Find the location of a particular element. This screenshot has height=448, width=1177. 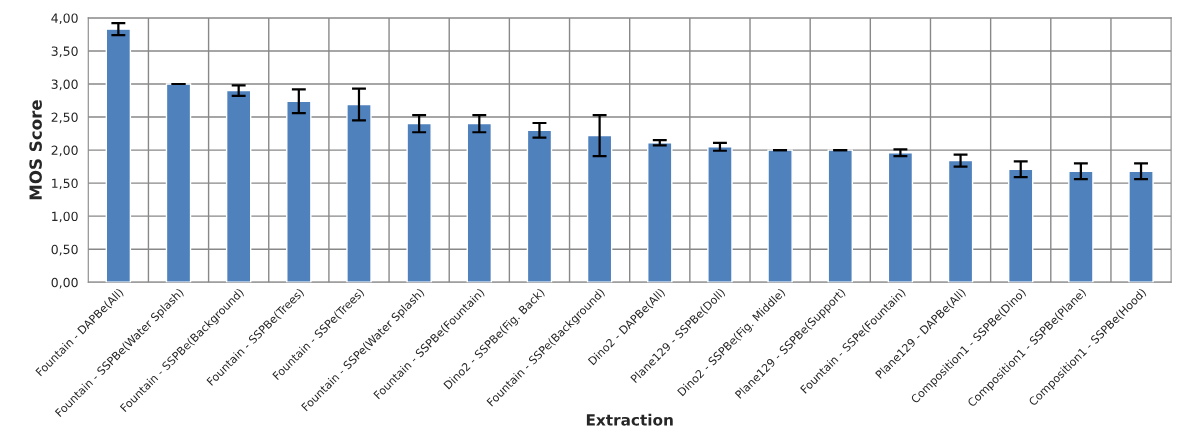

y-tick-label: 3,50 is located at coordinates (64, 52).